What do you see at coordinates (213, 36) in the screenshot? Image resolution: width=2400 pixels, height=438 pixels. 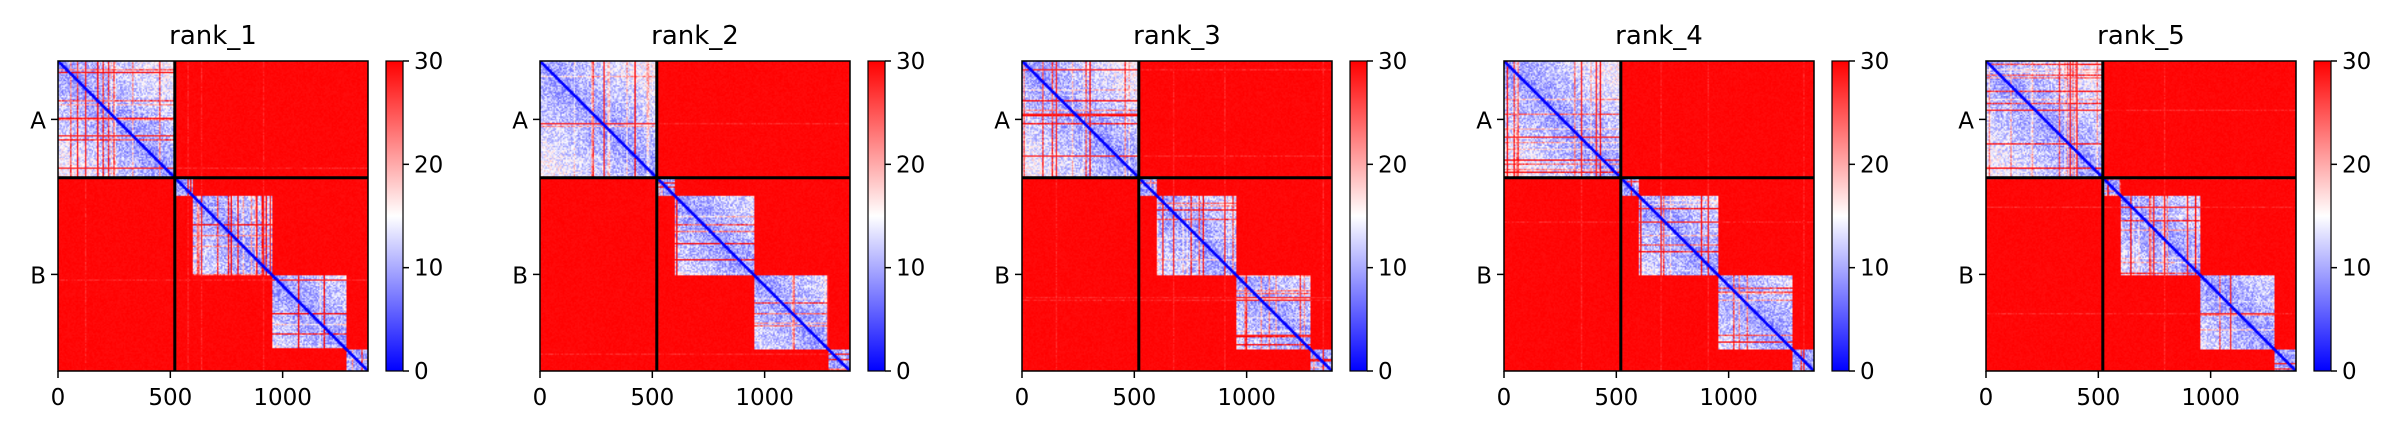 I see `panel-title: rank_1` at bounding box center [213, 36].